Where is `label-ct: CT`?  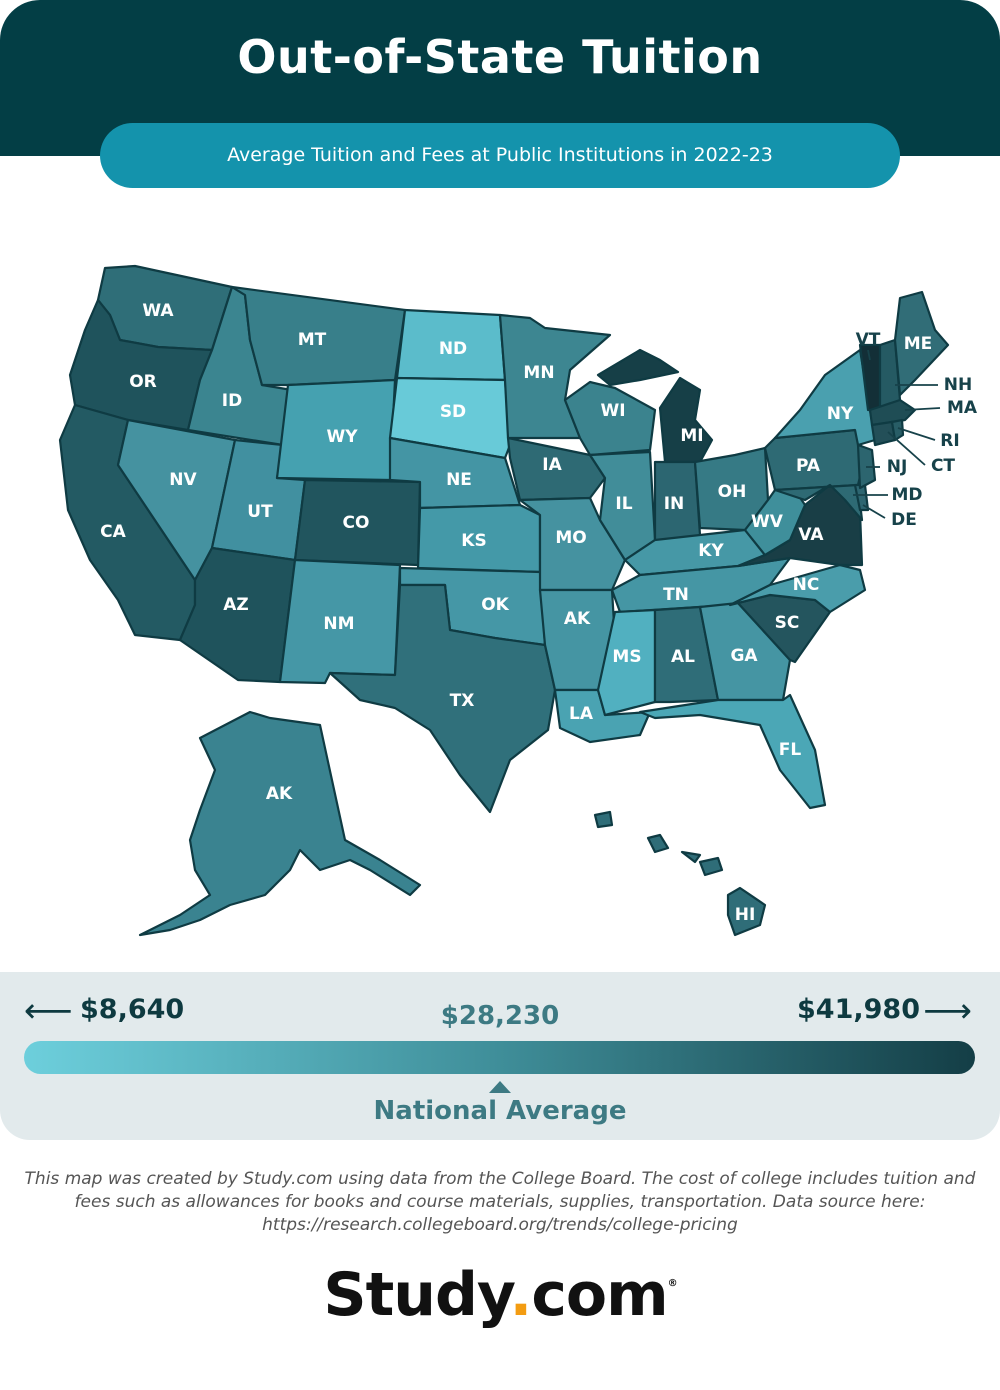 label-ct: CT is located at coordinates (943, 466).